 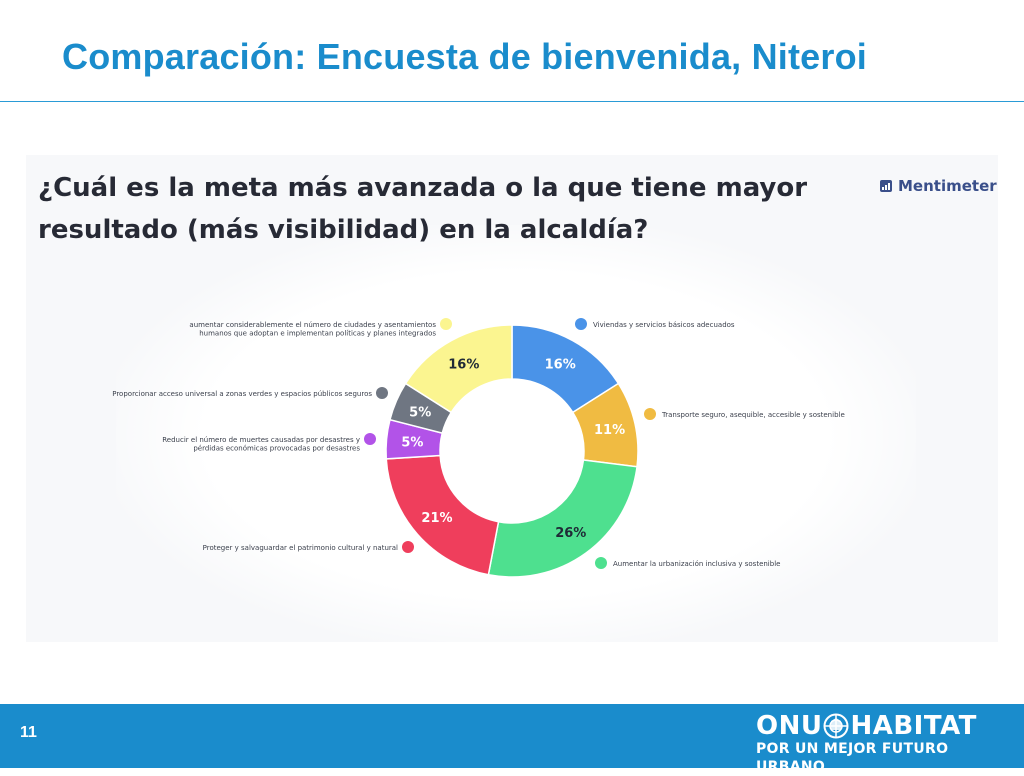 I want to click on page-number: 11, so click(x=28, y=732).